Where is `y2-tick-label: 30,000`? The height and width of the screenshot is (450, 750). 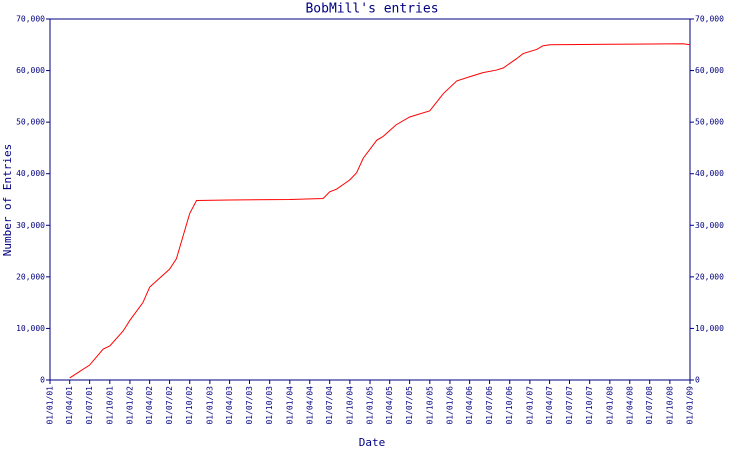
y2-tick-label: 30,000 is located at coordinates (709, 225).